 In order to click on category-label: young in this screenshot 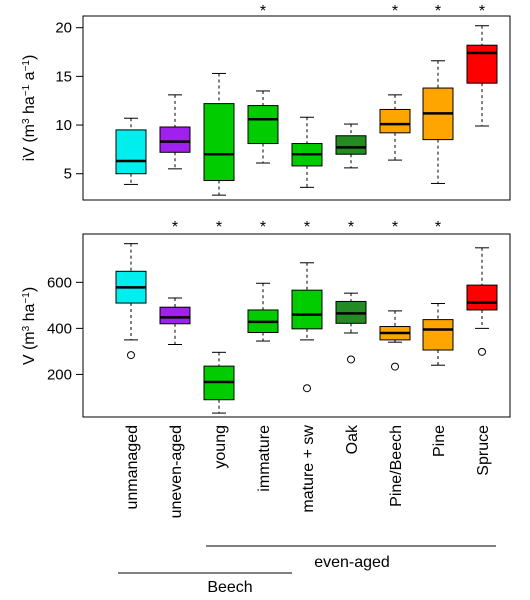, I will do `click(220, 447)`.